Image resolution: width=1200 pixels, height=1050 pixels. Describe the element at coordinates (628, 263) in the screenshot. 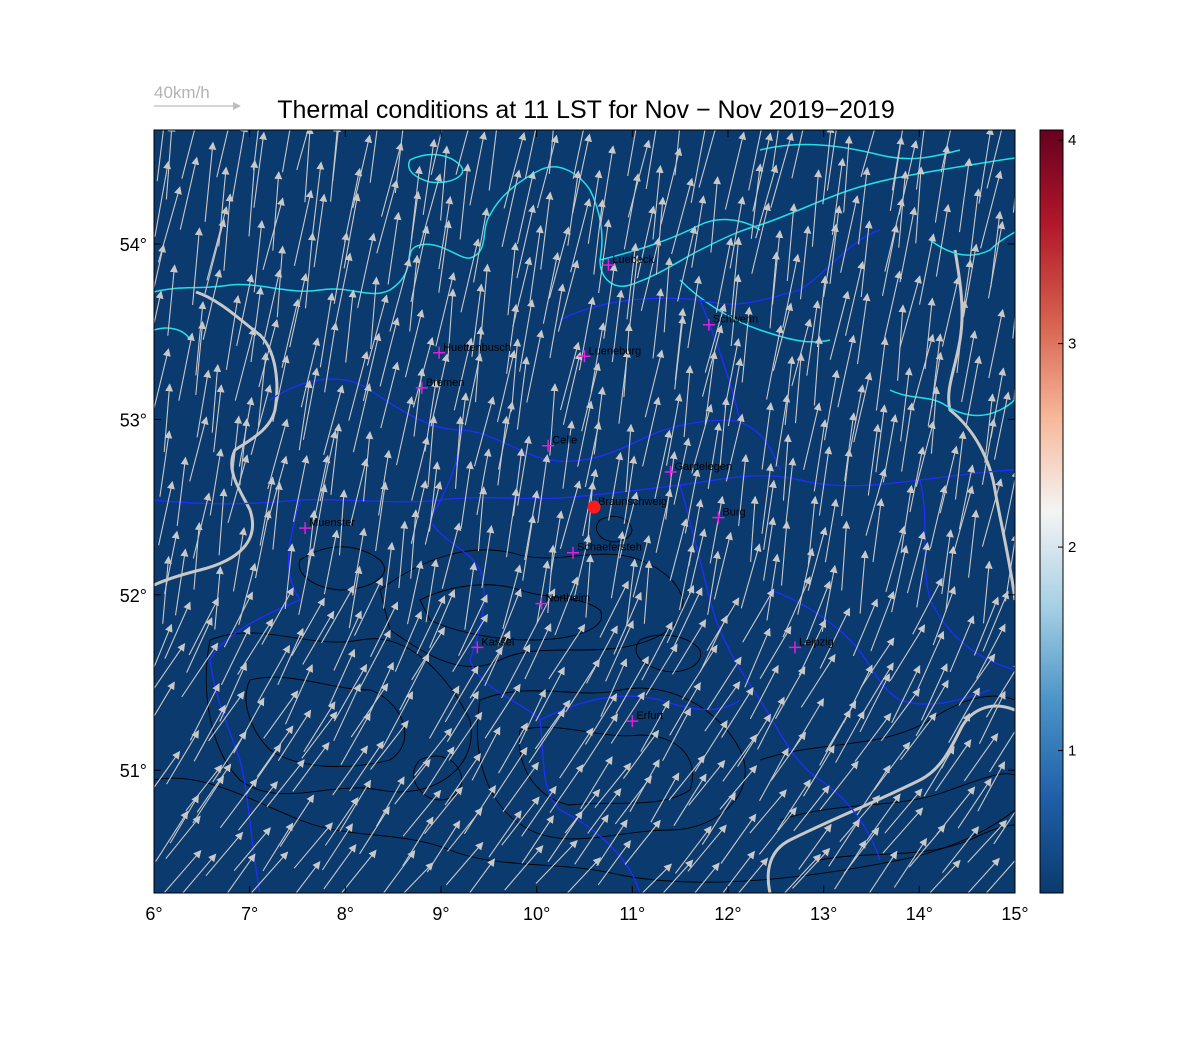

I see `station: Luebeck` at that location.